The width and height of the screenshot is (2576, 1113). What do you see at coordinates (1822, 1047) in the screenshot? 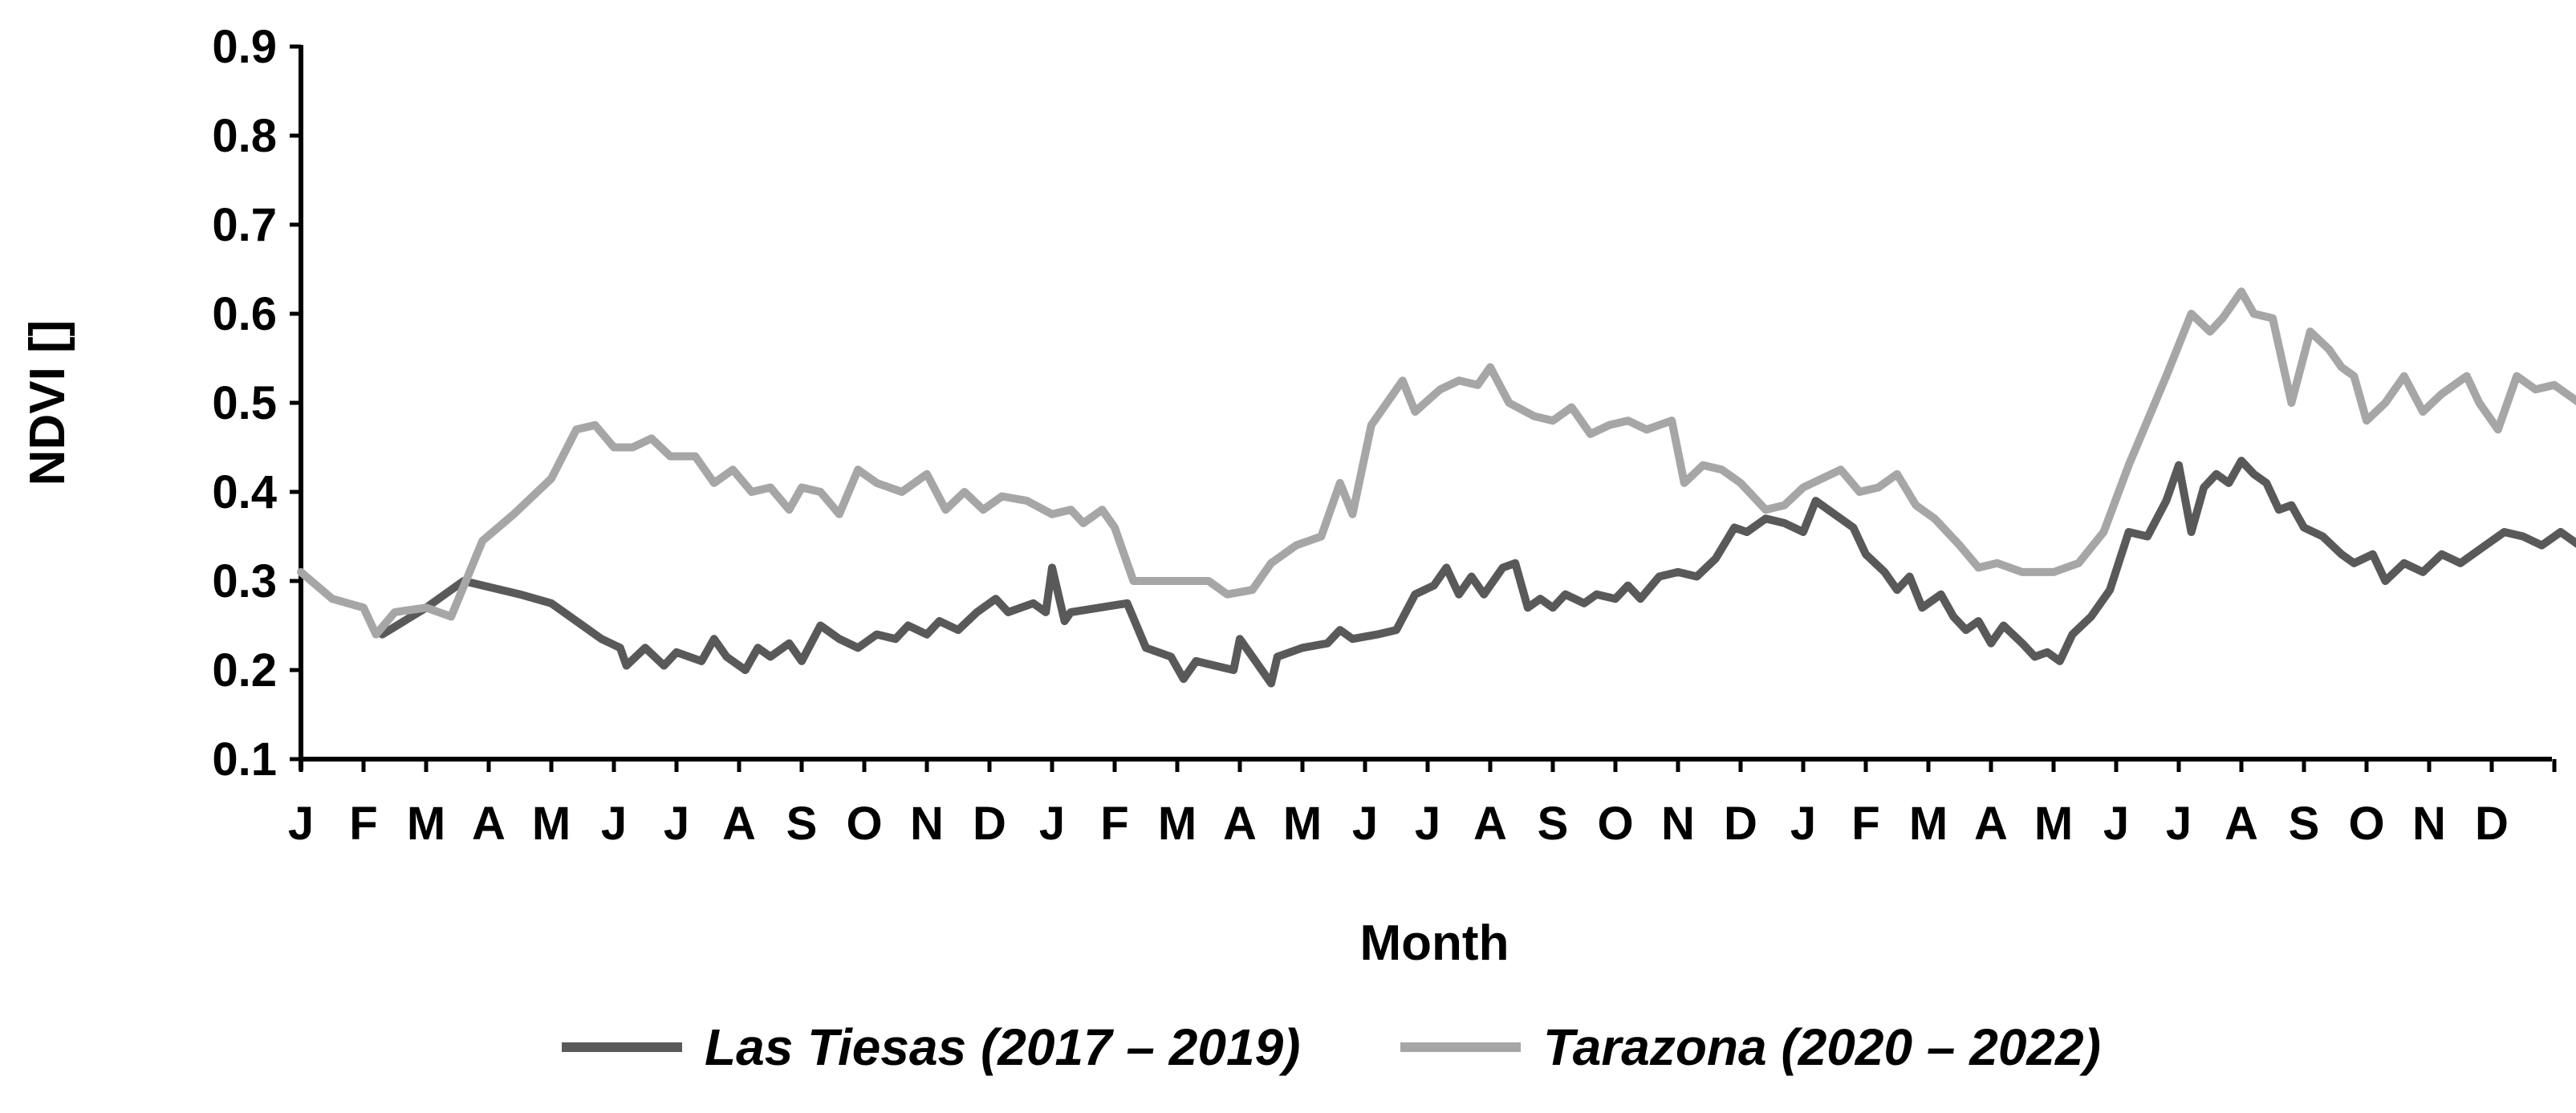
I see `legend-label-2: Tarazona (2020 – 2022)` at bounding box center [1822, 1047].